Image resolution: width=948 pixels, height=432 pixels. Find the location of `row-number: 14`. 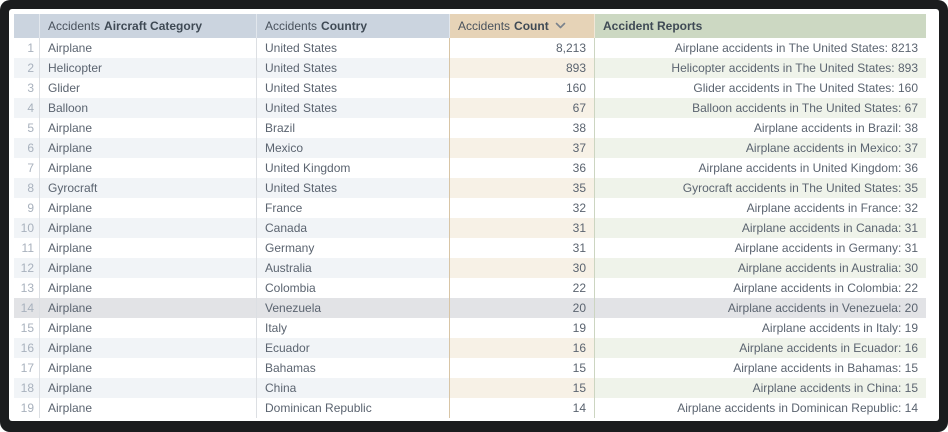

row-number: 14 is located at coordinates (27, 308).